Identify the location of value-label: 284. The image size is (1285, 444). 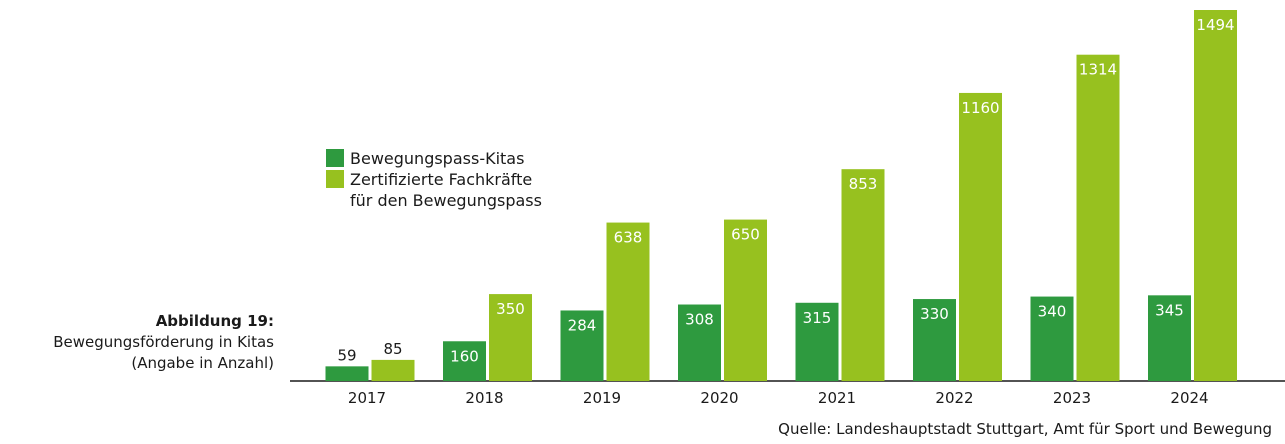
(582, 325).